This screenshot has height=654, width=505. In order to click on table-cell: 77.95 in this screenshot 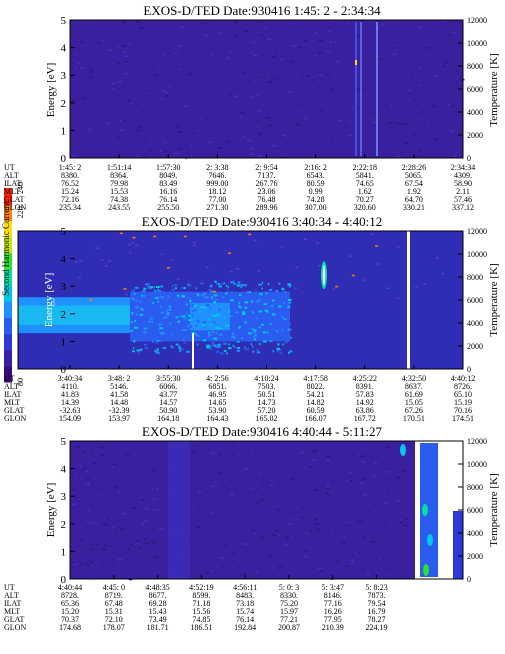, I will do `click(333, 619)`.